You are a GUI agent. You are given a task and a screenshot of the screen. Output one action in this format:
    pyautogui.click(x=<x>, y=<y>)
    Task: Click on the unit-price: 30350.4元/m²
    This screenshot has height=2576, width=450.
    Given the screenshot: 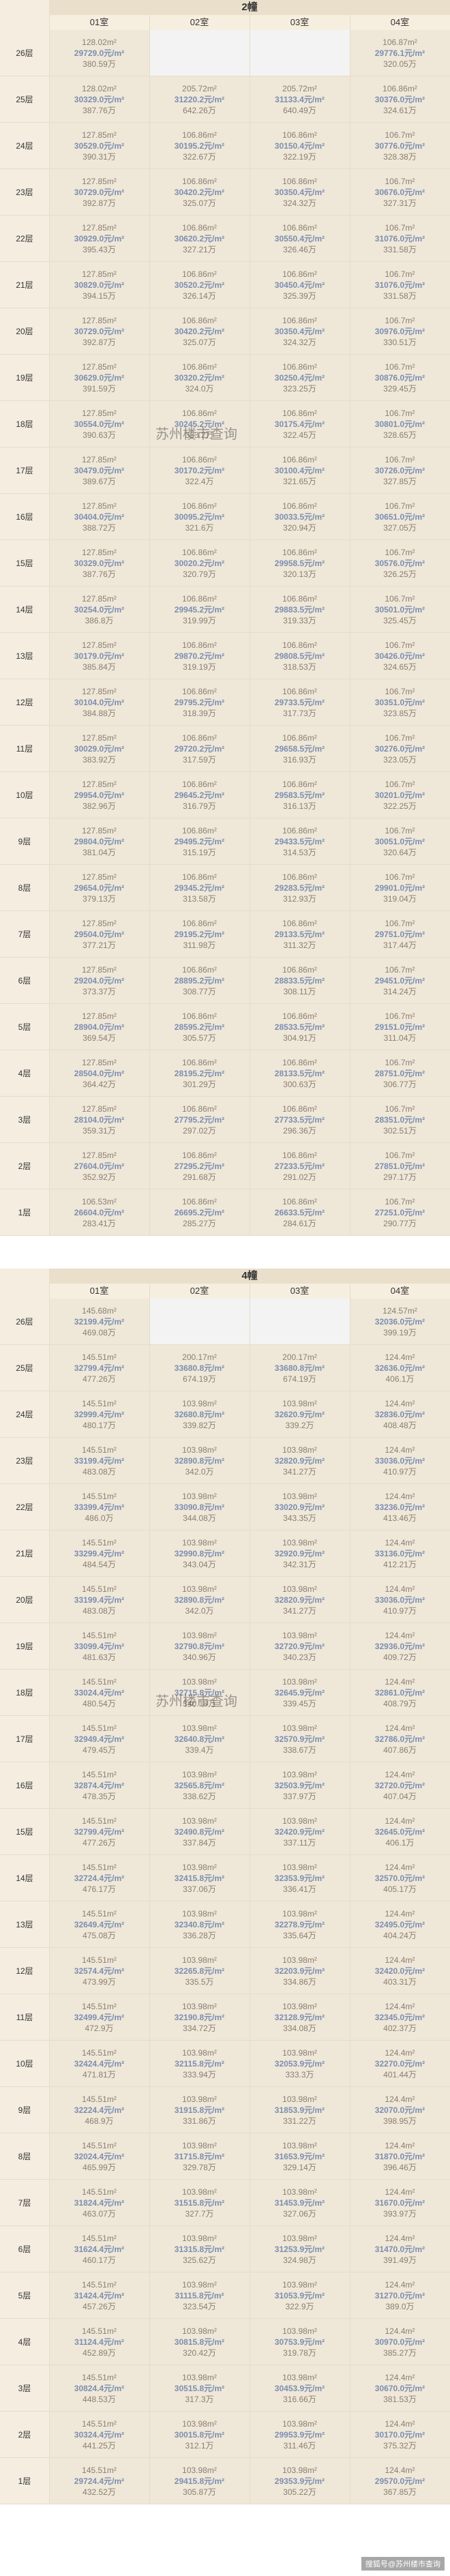 What is the action you would take?
    pyautogui.click(x=299, y=192)
    